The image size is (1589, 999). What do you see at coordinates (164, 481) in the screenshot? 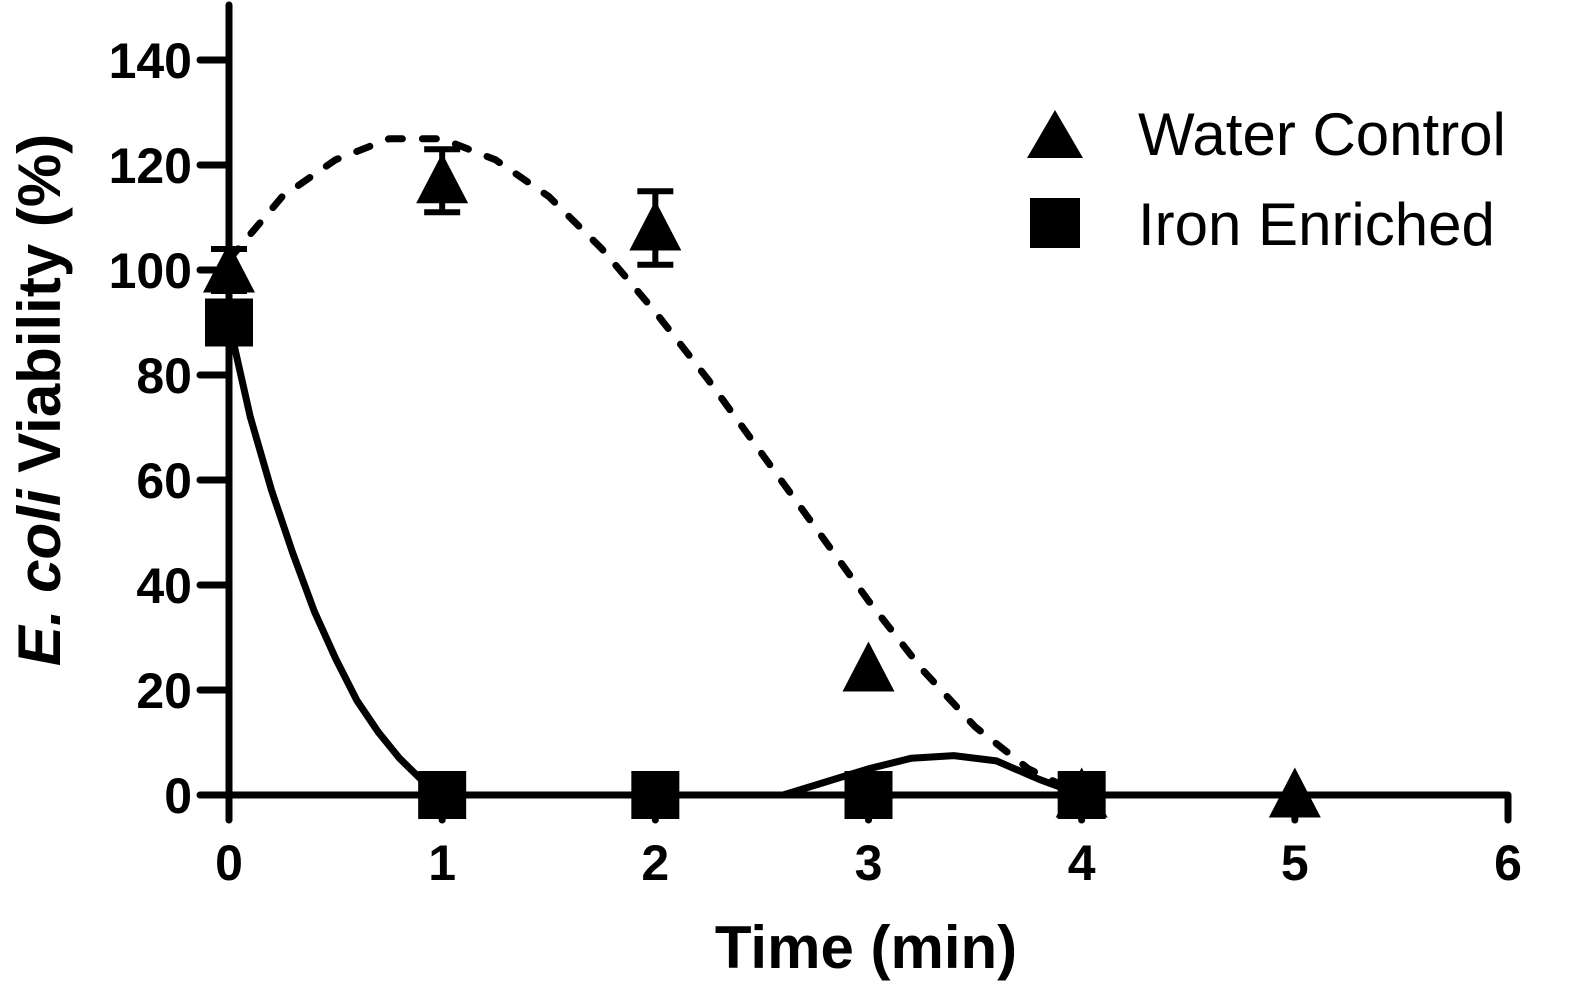
I see `y-tick-label: 60` at bounding box center [164, 481].